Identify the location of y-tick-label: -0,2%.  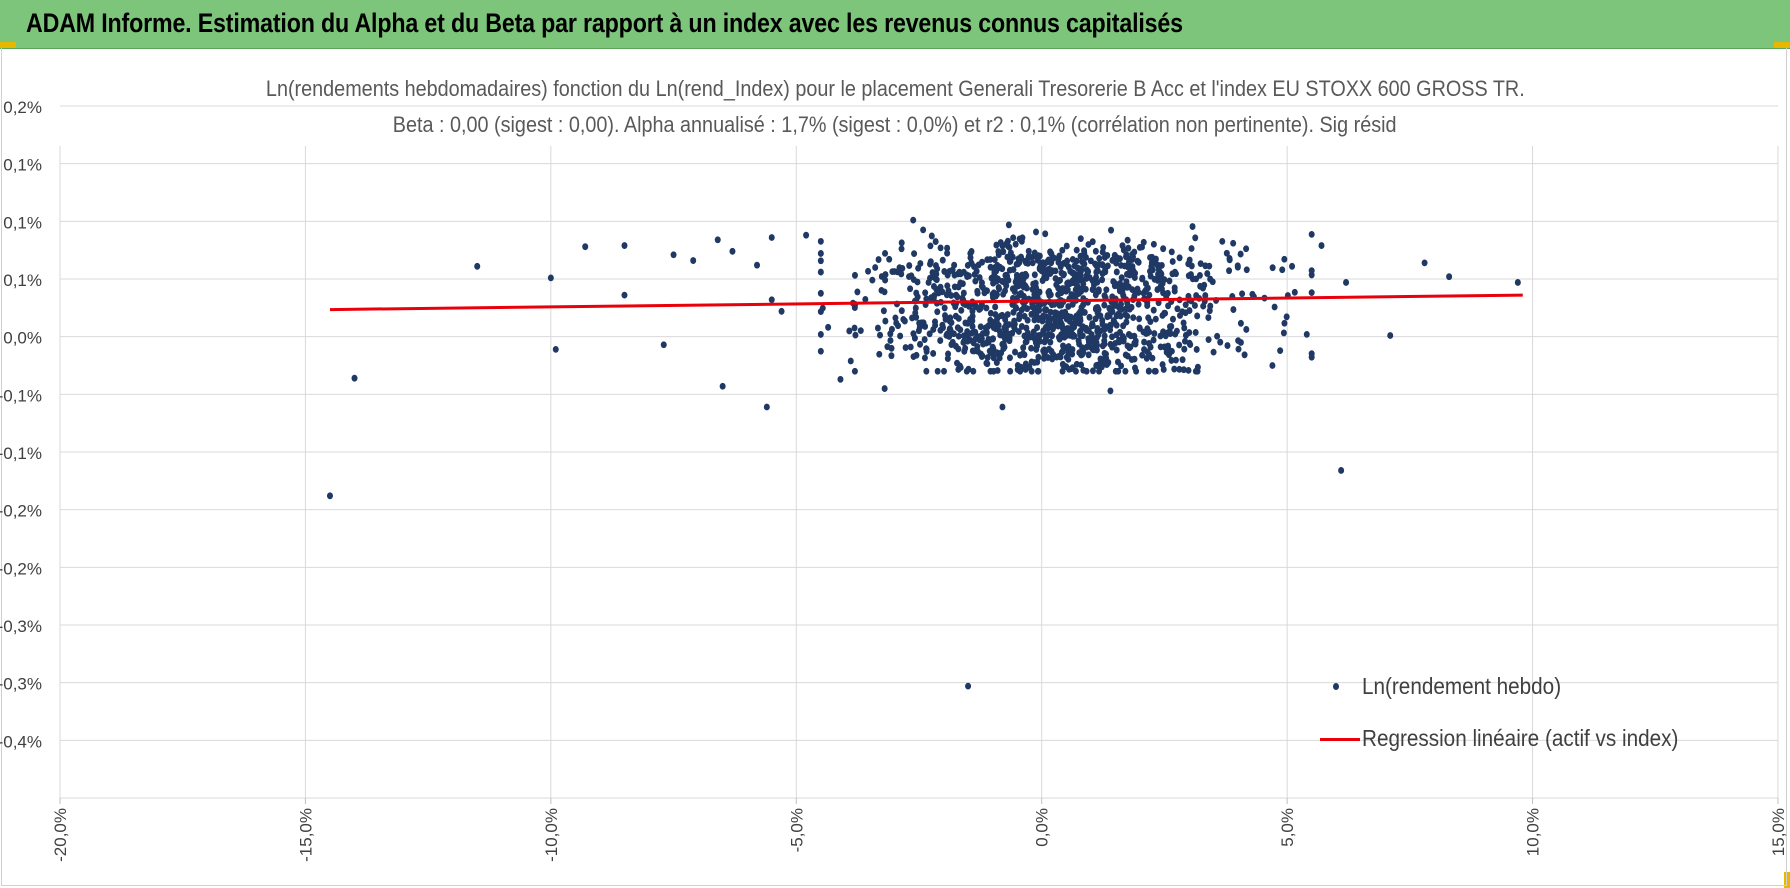
(21, 568).